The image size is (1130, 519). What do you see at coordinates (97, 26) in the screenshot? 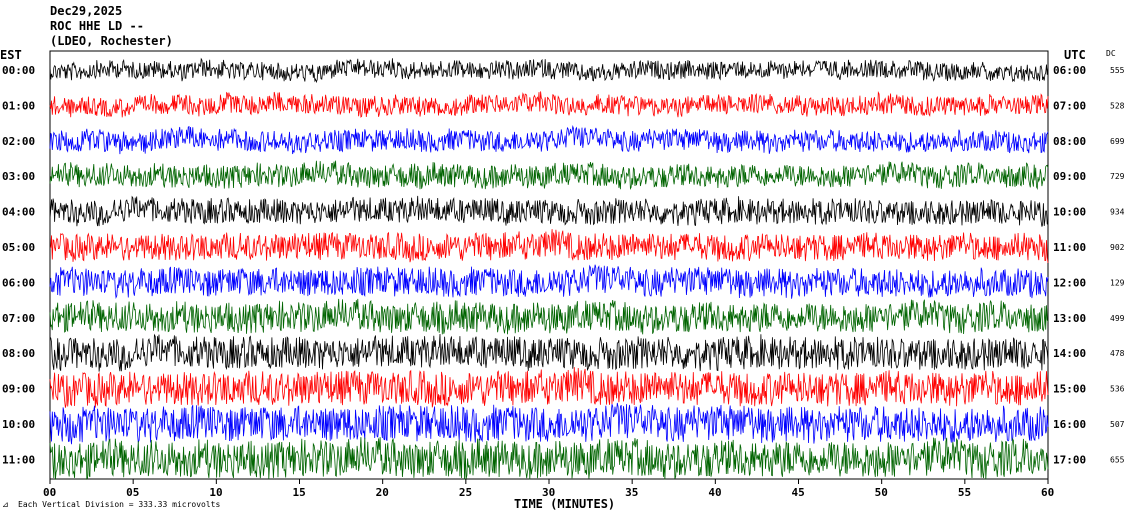
I see `header-station: ROC HHE LD --` at bounding box center [97, 26].